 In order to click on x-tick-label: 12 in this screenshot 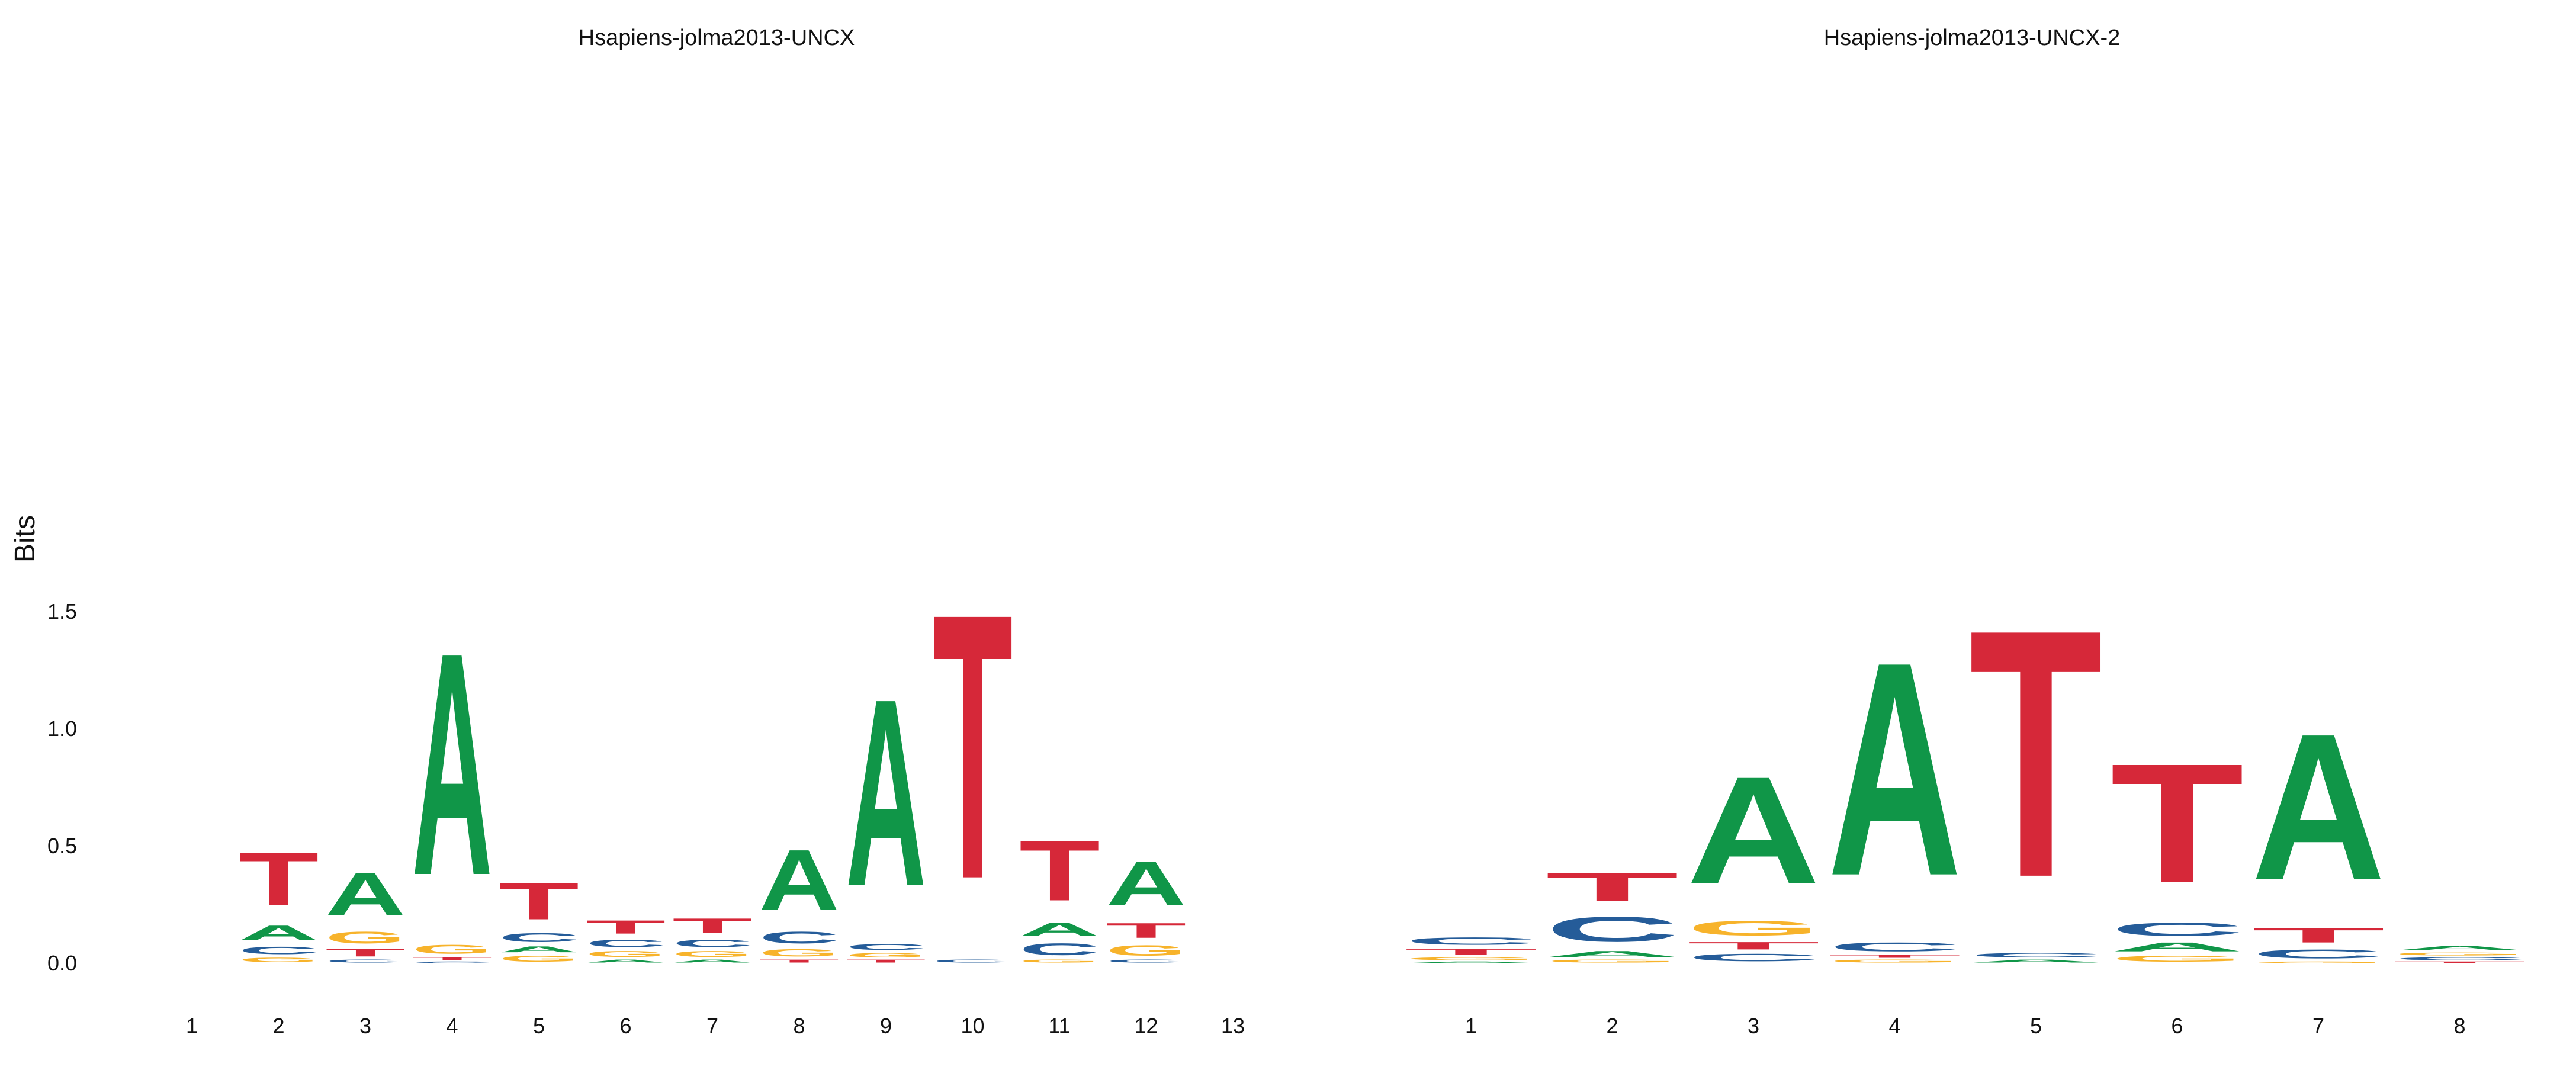, I will do `click(1146, 1026)`.